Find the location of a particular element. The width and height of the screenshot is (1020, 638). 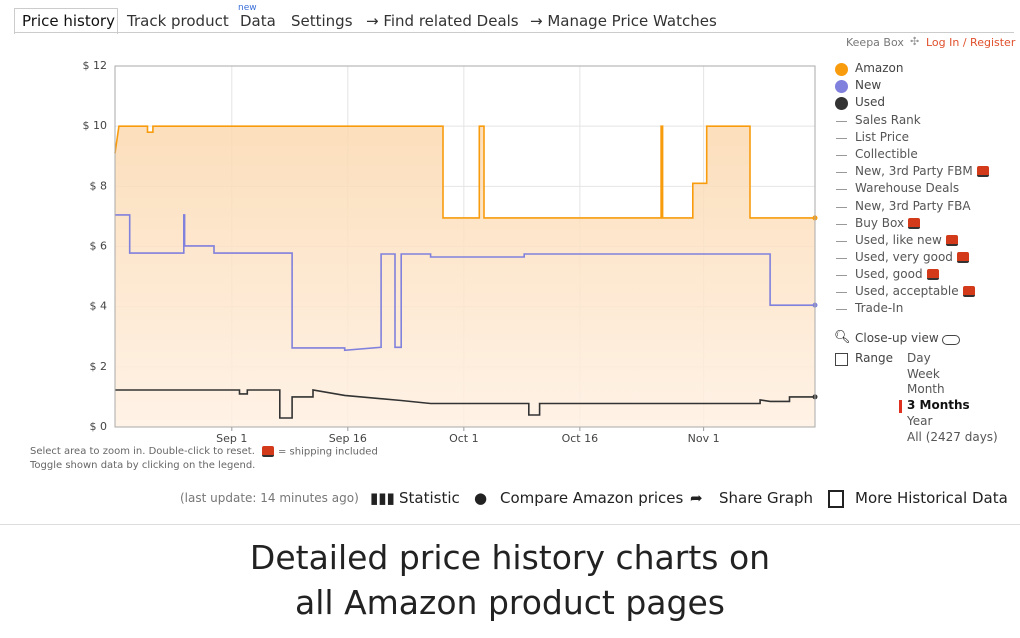

y-tick-label: $ 10 is located at coordinates (95, 125).